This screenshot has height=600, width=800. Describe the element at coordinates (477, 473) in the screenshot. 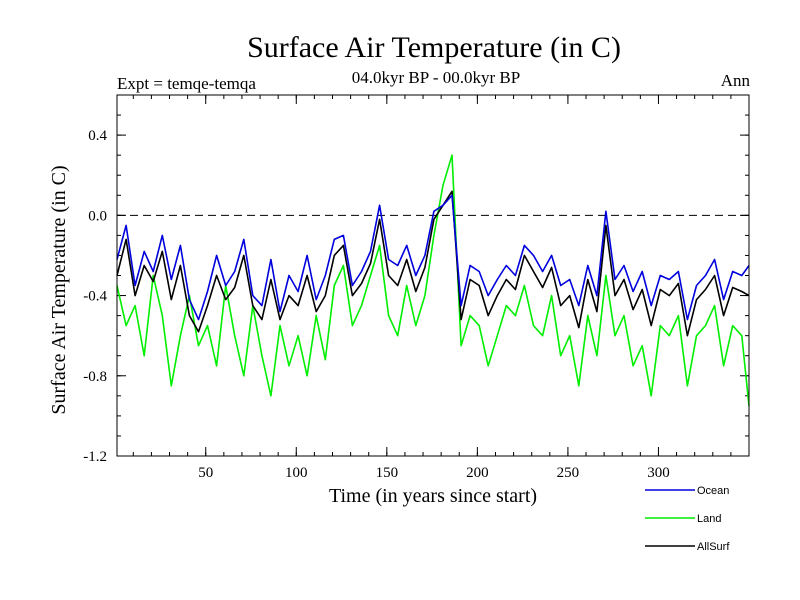

I see `x-tick-label: 200` at that location.